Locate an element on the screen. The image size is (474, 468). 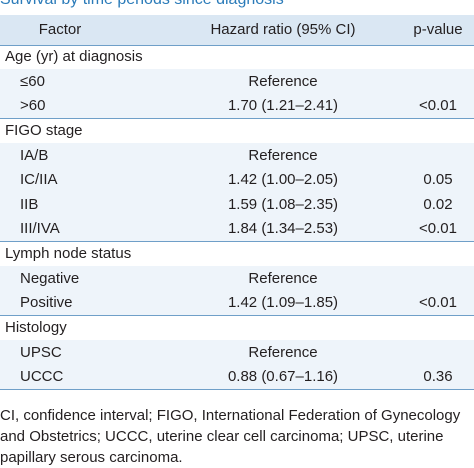
table-title: Survival by time periods since diagnosis is located at coordinates (142, 4).